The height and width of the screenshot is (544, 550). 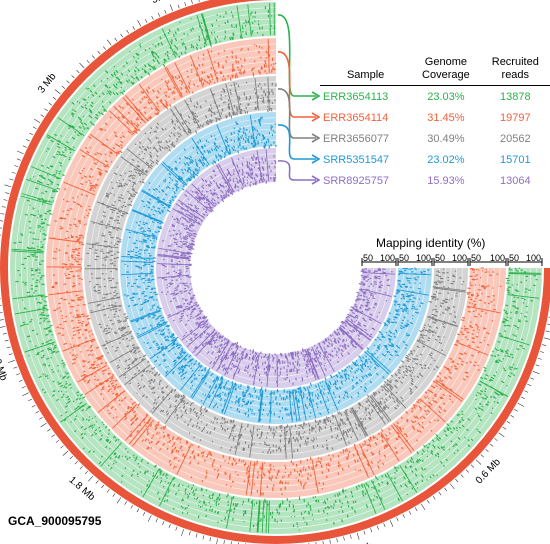 What do you see at coordinates (356, 138) in the screenshot?
I see `sample-name: ERR3656077` at bounding box center [356, 138].